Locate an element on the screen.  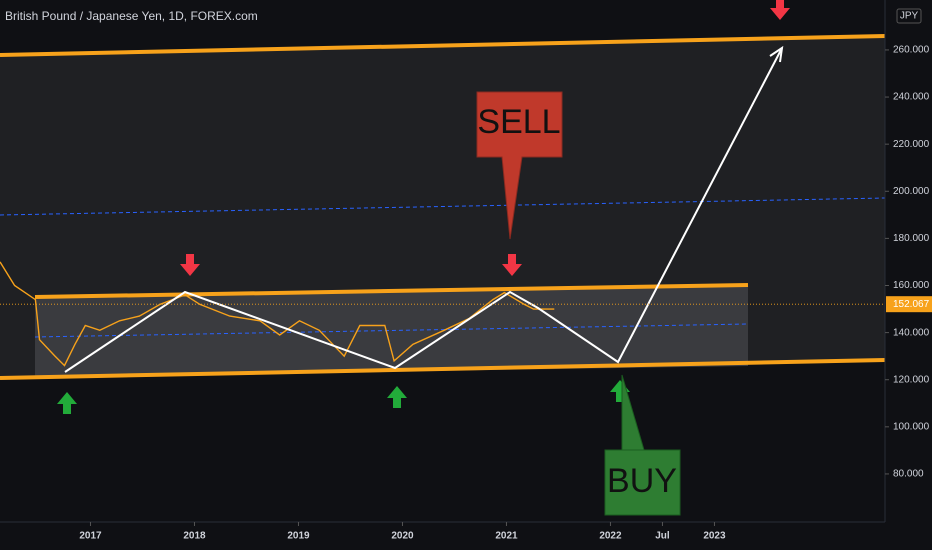
y-tick-label: 220.000 is located at coordinates (911, 144).